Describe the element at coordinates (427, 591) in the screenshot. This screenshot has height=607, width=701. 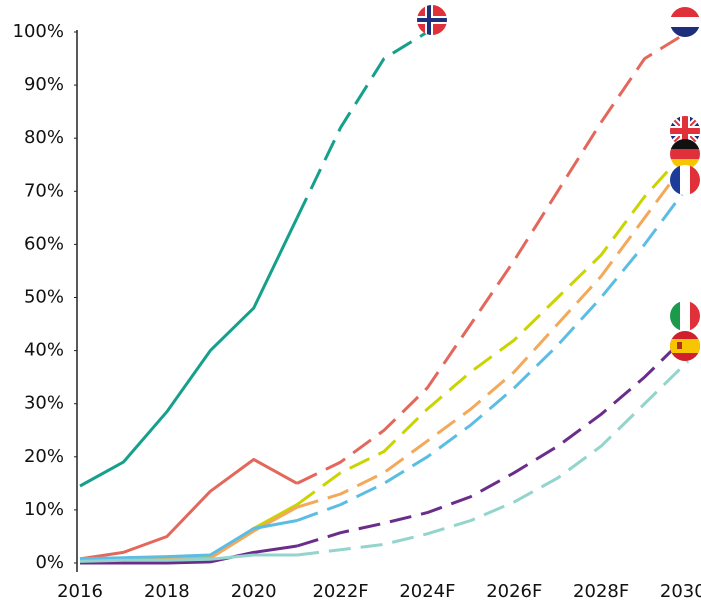
I see `x-tick-label: 2024F` at that location.